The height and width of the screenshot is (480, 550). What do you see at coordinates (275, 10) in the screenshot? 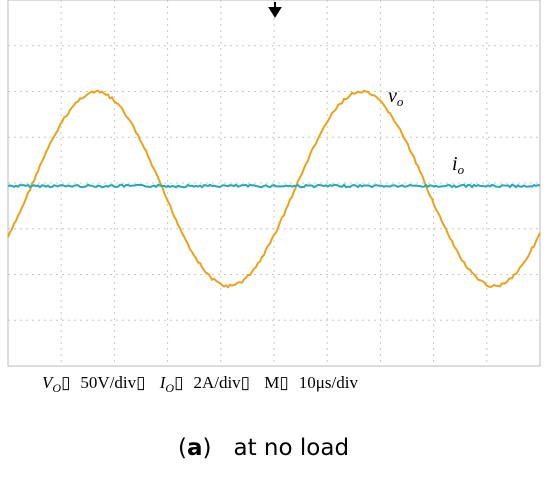
I see `trigger-marker` at bounding box center [275, 10].